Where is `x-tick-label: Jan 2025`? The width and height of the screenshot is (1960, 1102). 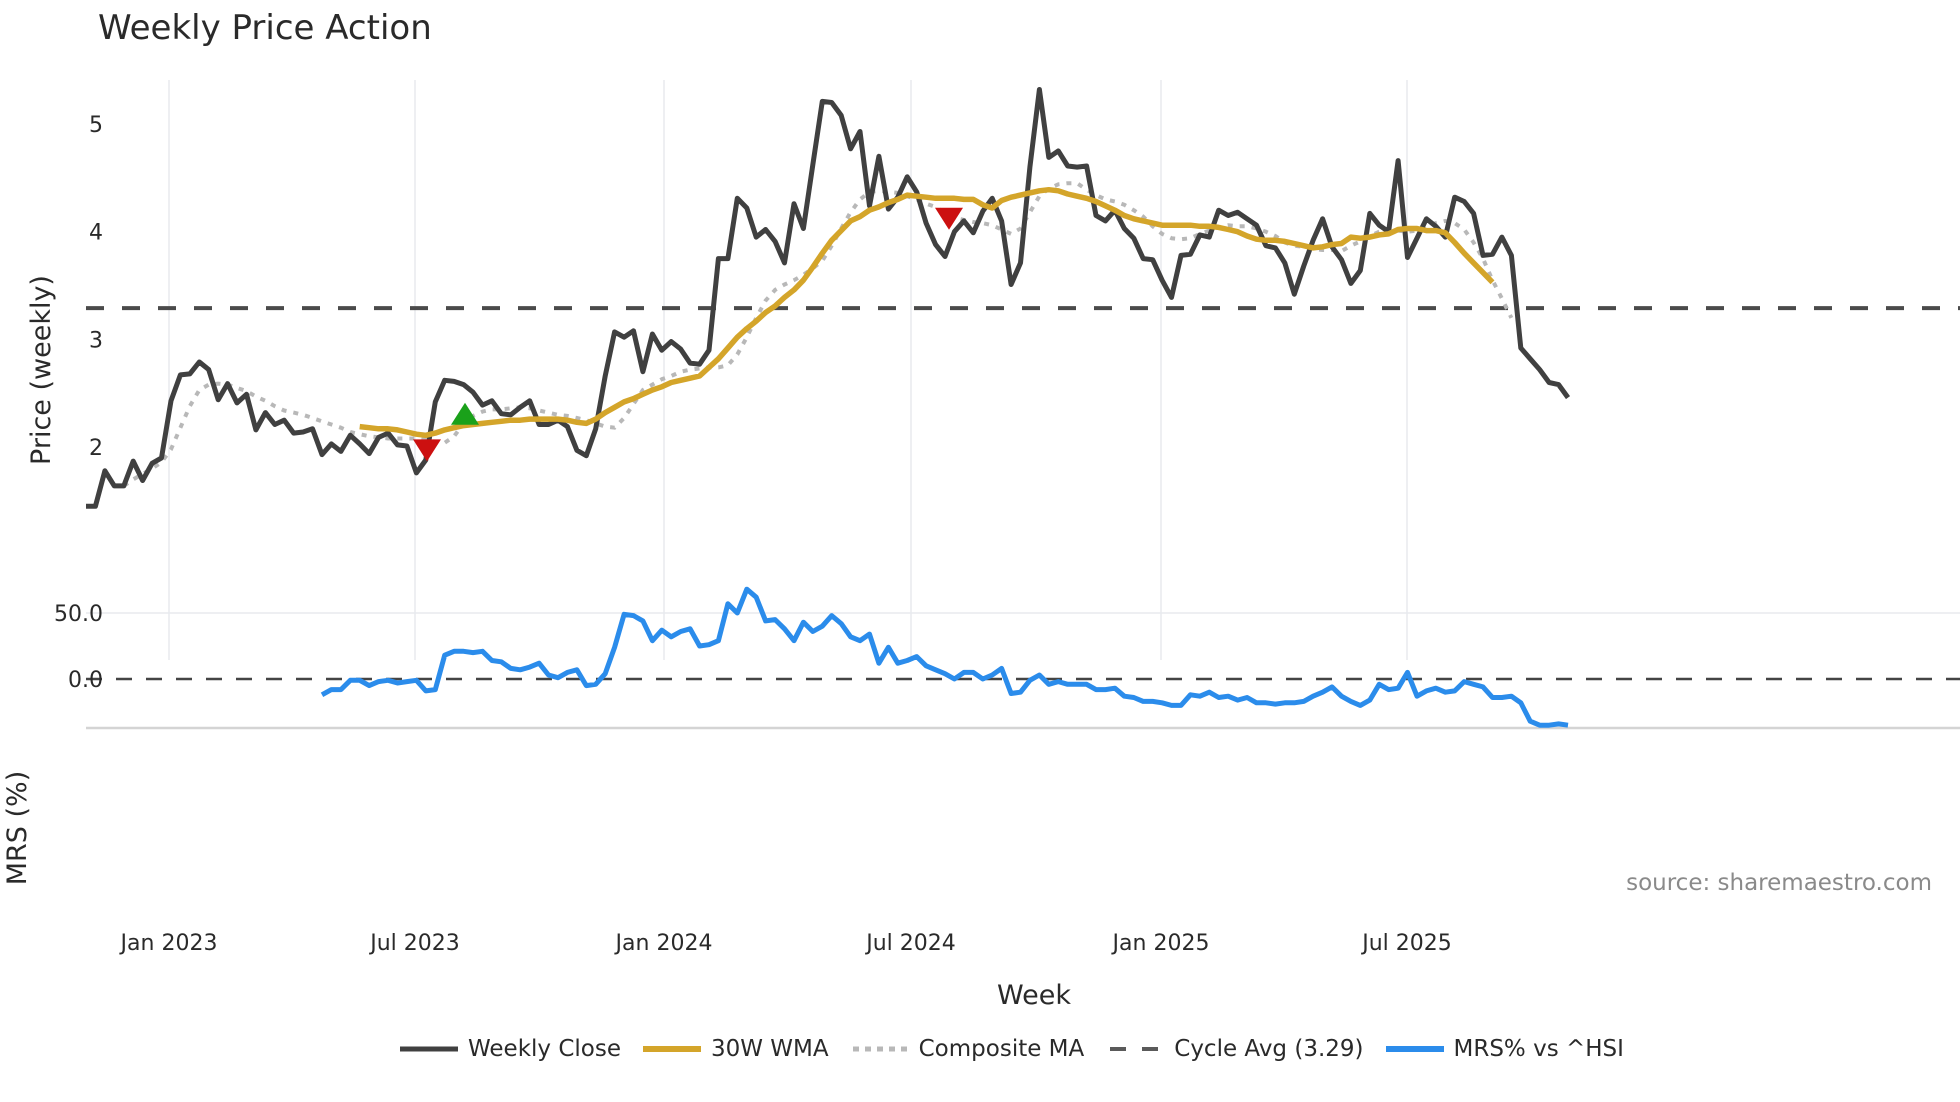 x-tick-label: Jan 2025 is located at coordinates (1160, 943).